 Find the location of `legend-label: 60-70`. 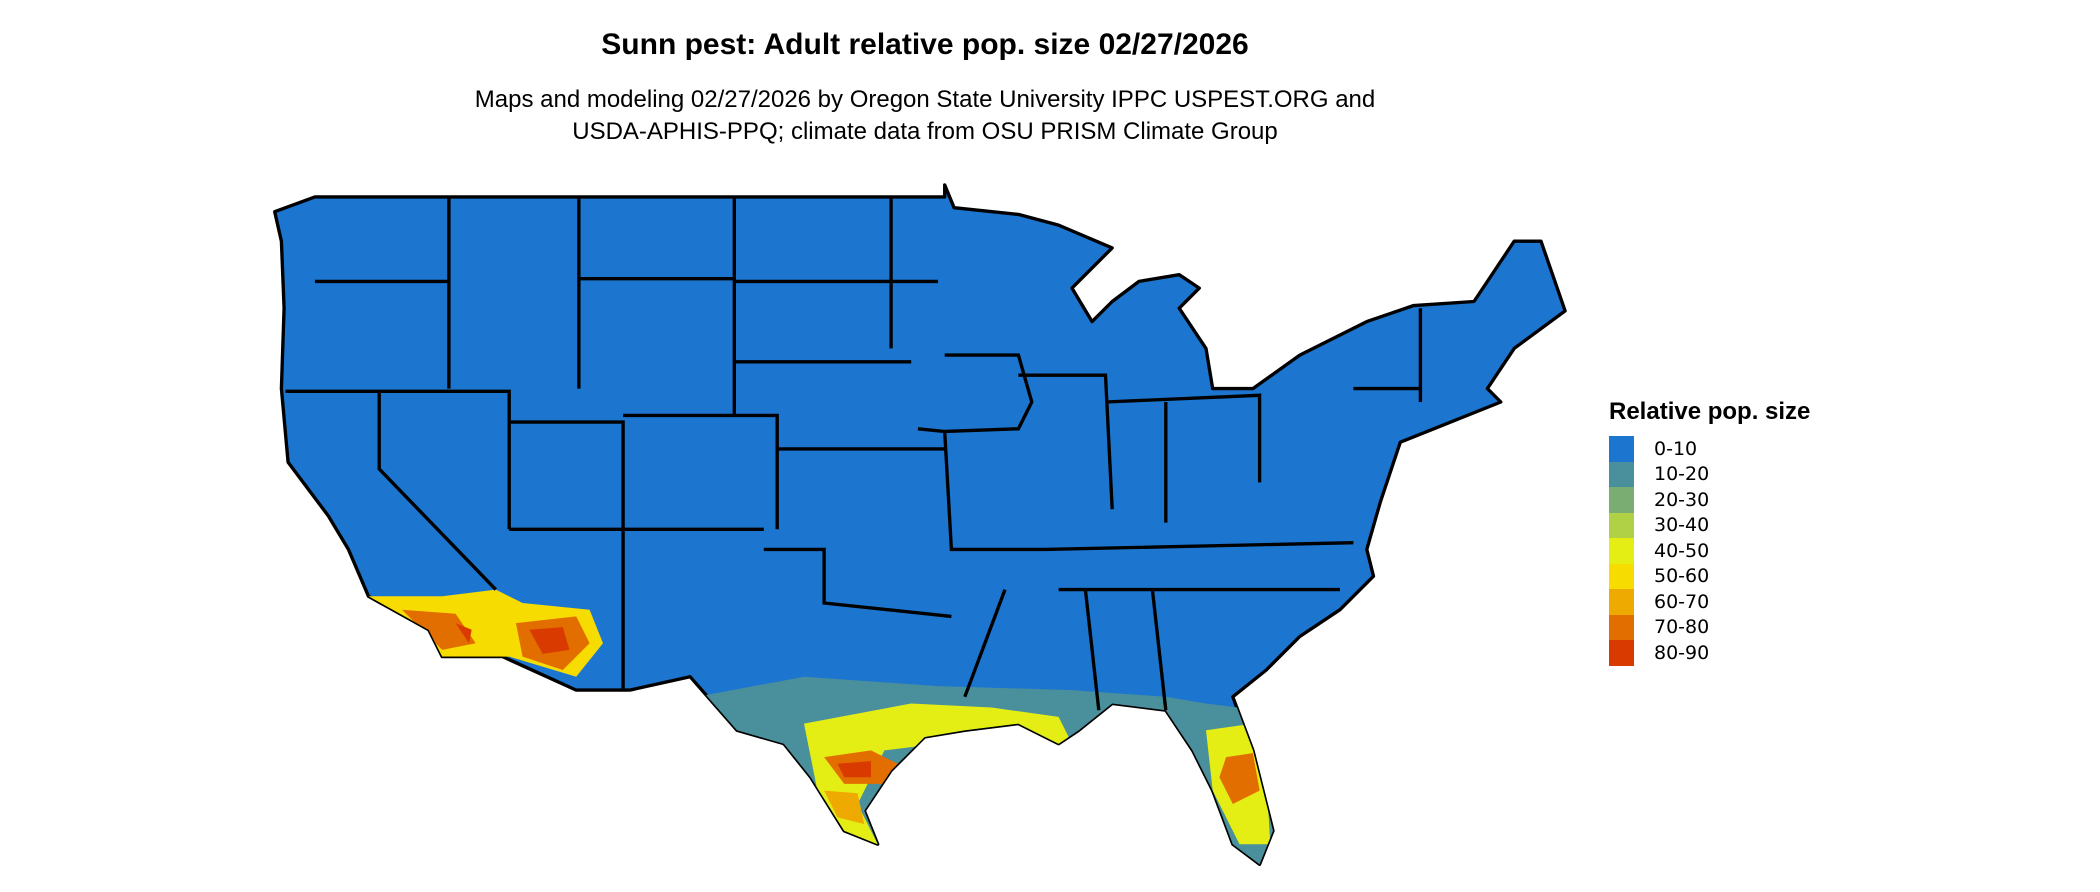

legend-label: 60-70 is located at coordinates (1682, 601).